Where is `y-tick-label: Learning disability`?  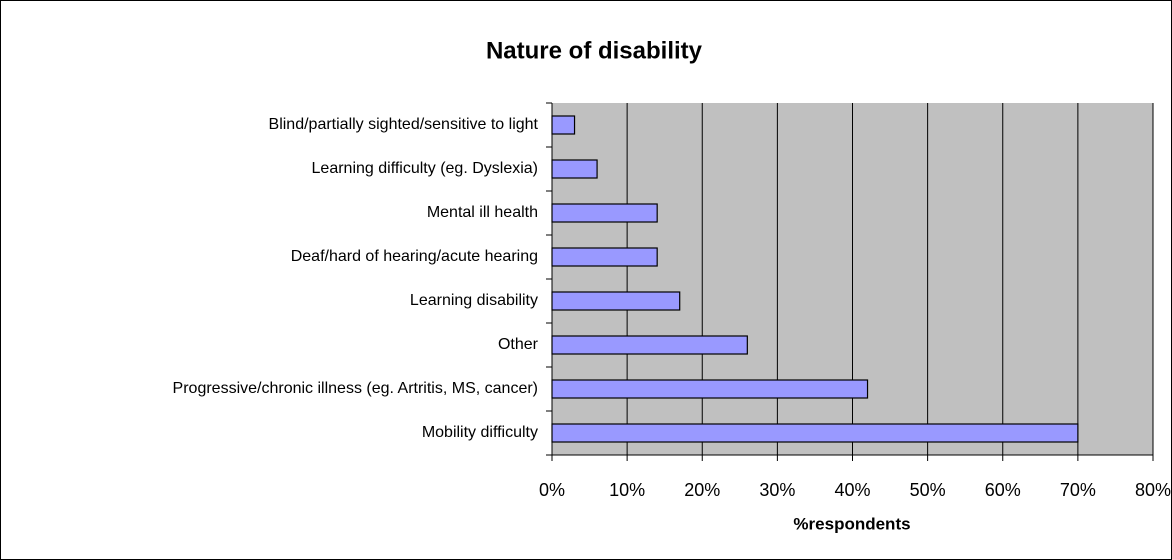
y-tick-label: Learning disability is located at coordinates (474, 300).